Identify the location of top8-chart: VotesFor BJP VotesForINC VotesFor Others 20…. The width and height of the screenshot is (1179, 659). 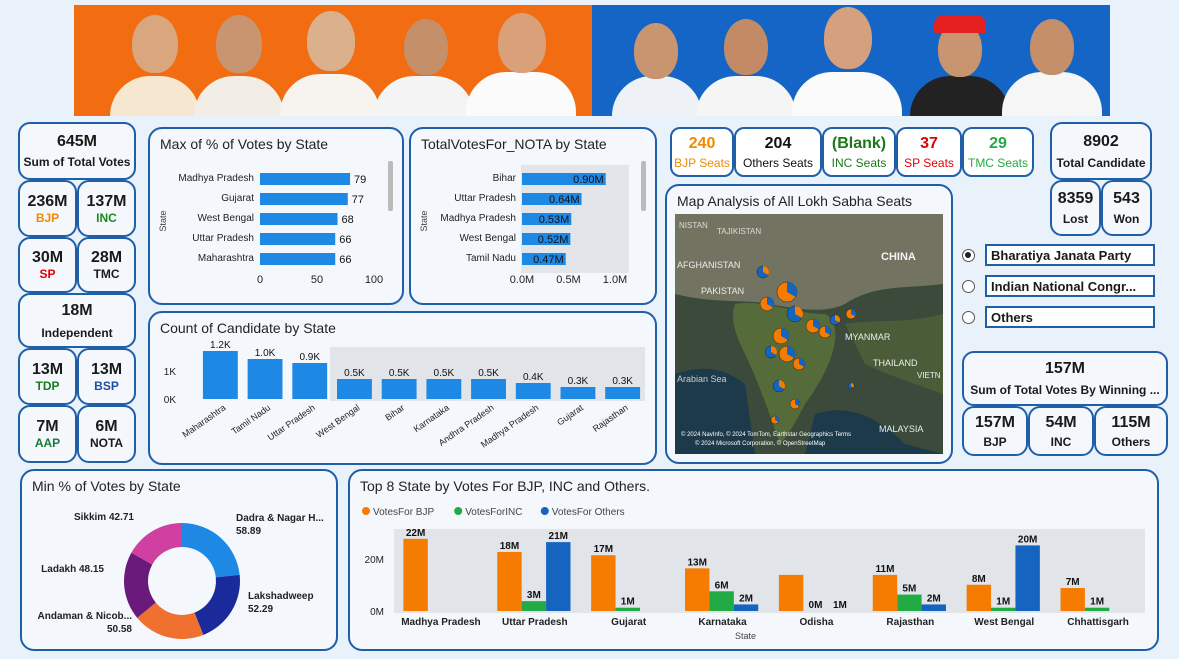
(753, 574).